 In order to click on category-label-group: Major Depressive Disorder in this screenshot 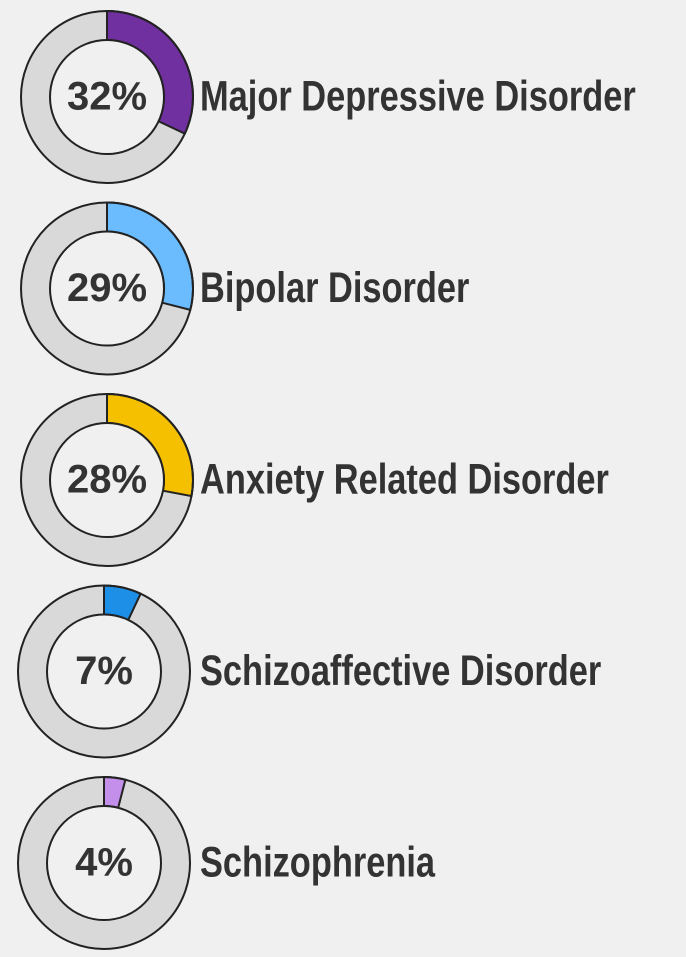, I will do `click(418, 96)`.